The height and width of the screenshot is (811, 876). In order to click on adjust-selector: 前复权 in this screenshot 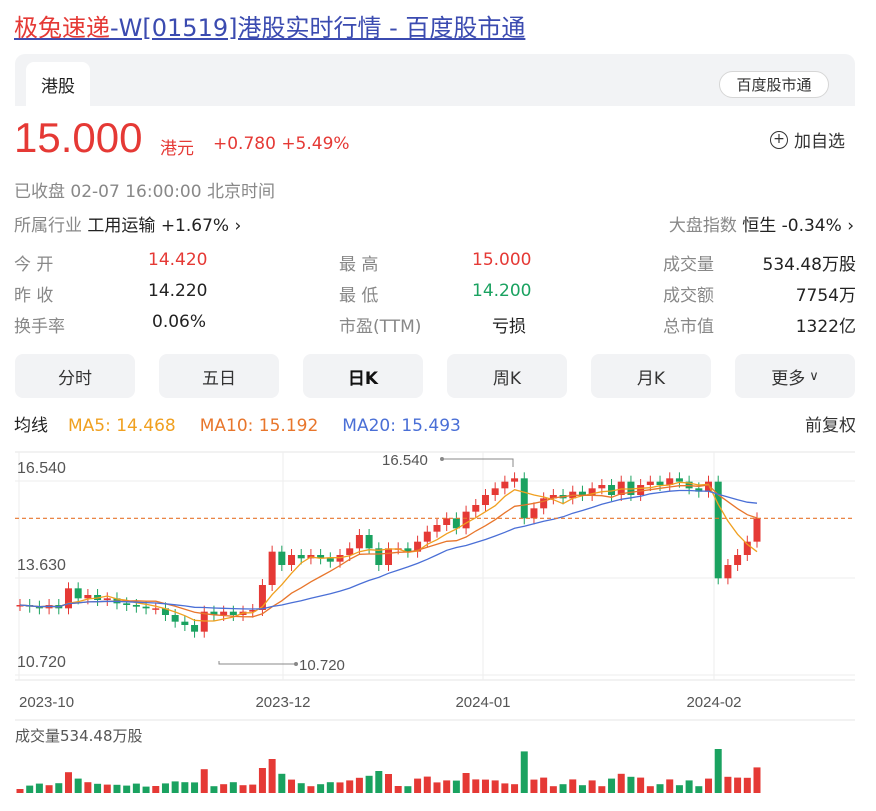, I will do `click(830, 426)`.